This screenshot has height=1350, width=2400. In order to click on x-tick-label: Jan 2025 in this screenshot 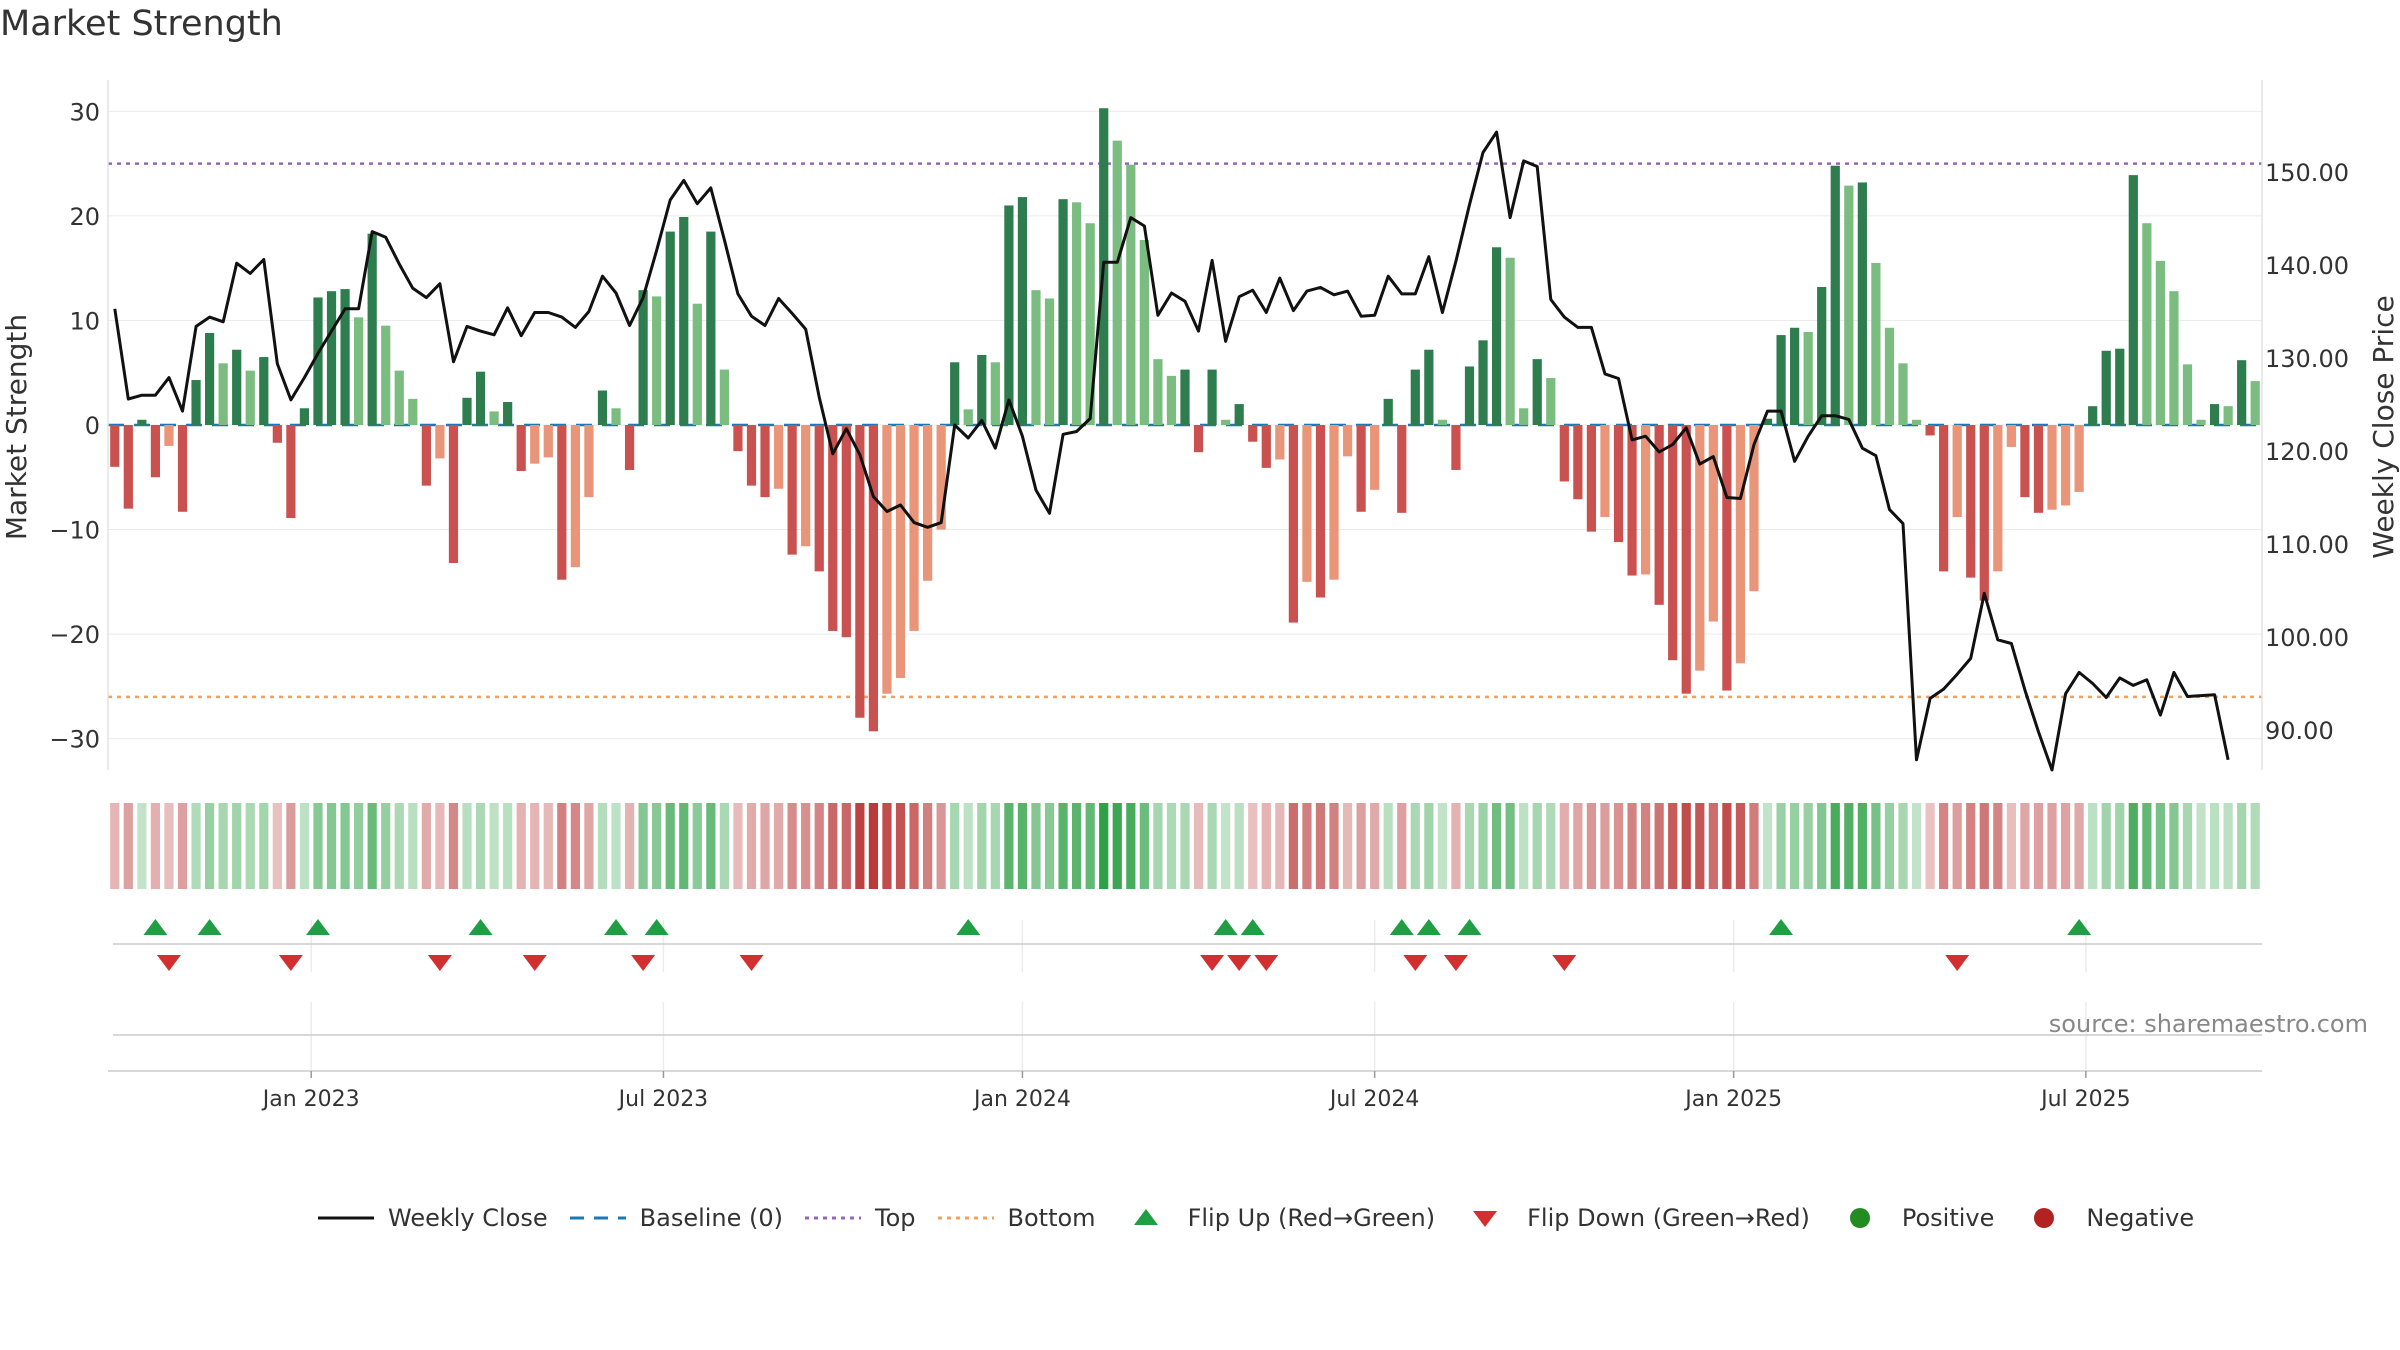, I will do `click(1732, 1099)`.